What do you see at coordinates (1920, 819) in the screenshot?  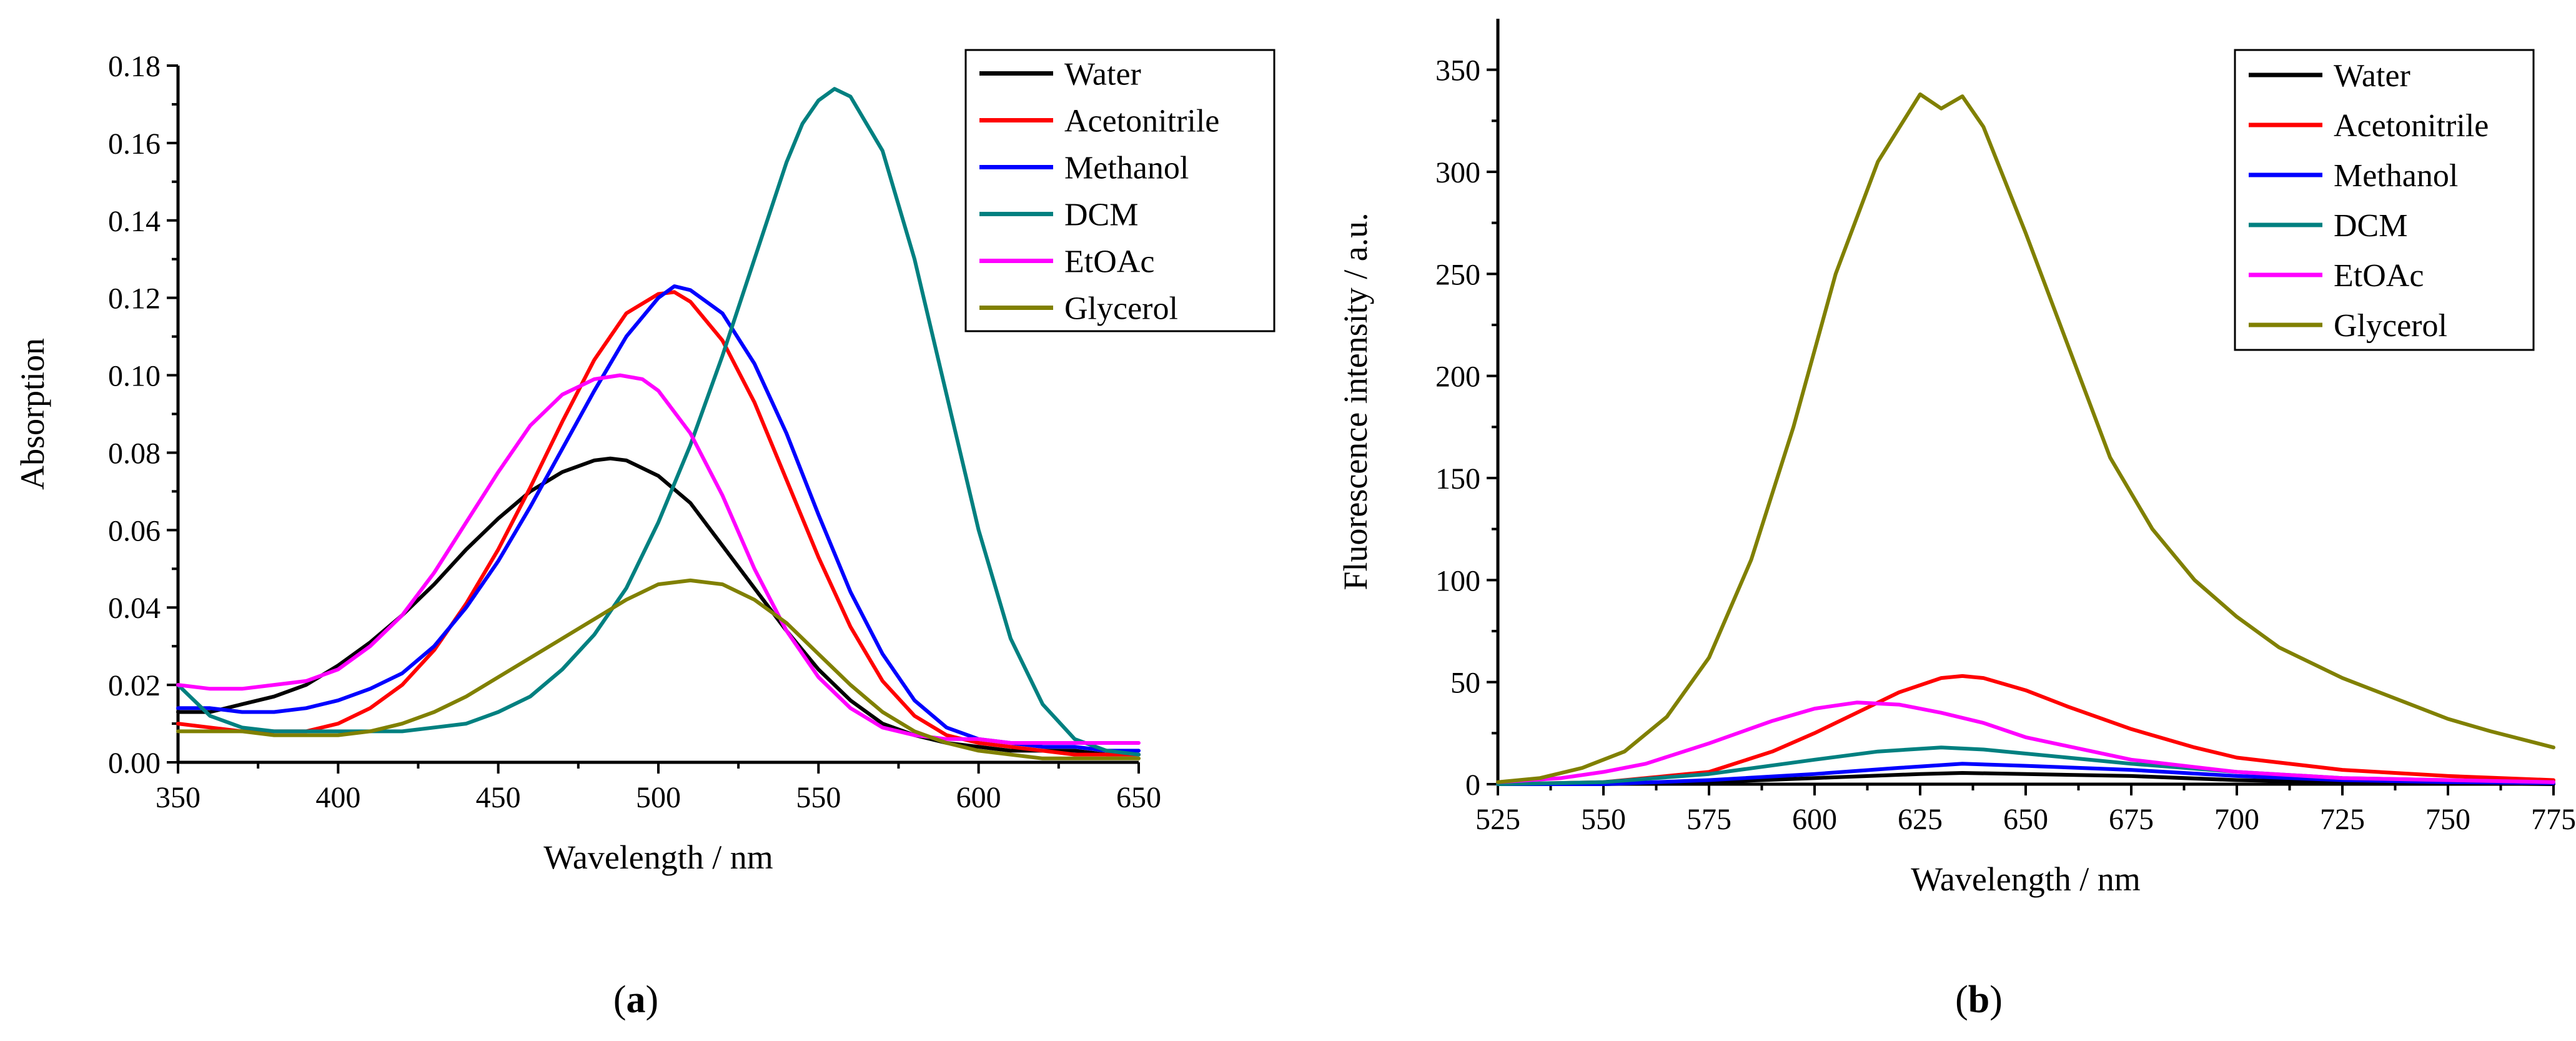 I see `x-tick-label: 625` at bounding box center [1920, 819].